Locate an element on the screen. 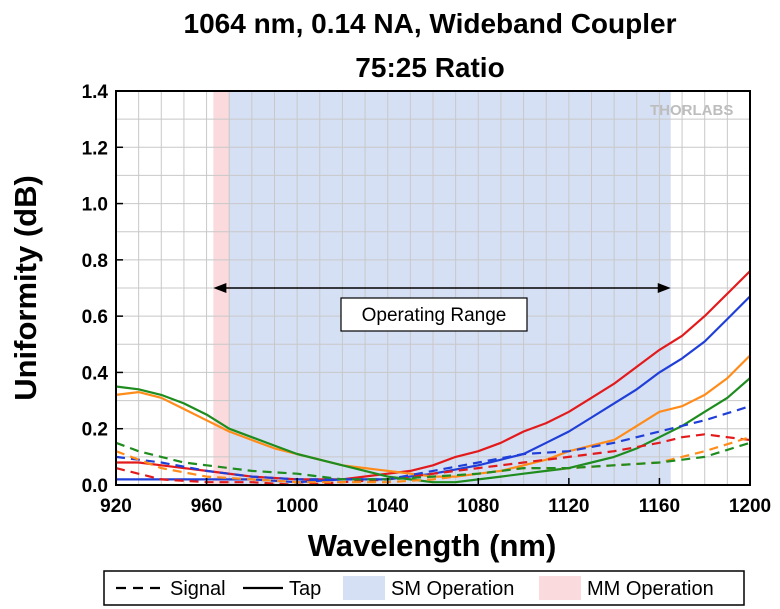 The width and height of the screenshot is (780, 609). range-arrow-head-left is located at coordinates (220, 288).